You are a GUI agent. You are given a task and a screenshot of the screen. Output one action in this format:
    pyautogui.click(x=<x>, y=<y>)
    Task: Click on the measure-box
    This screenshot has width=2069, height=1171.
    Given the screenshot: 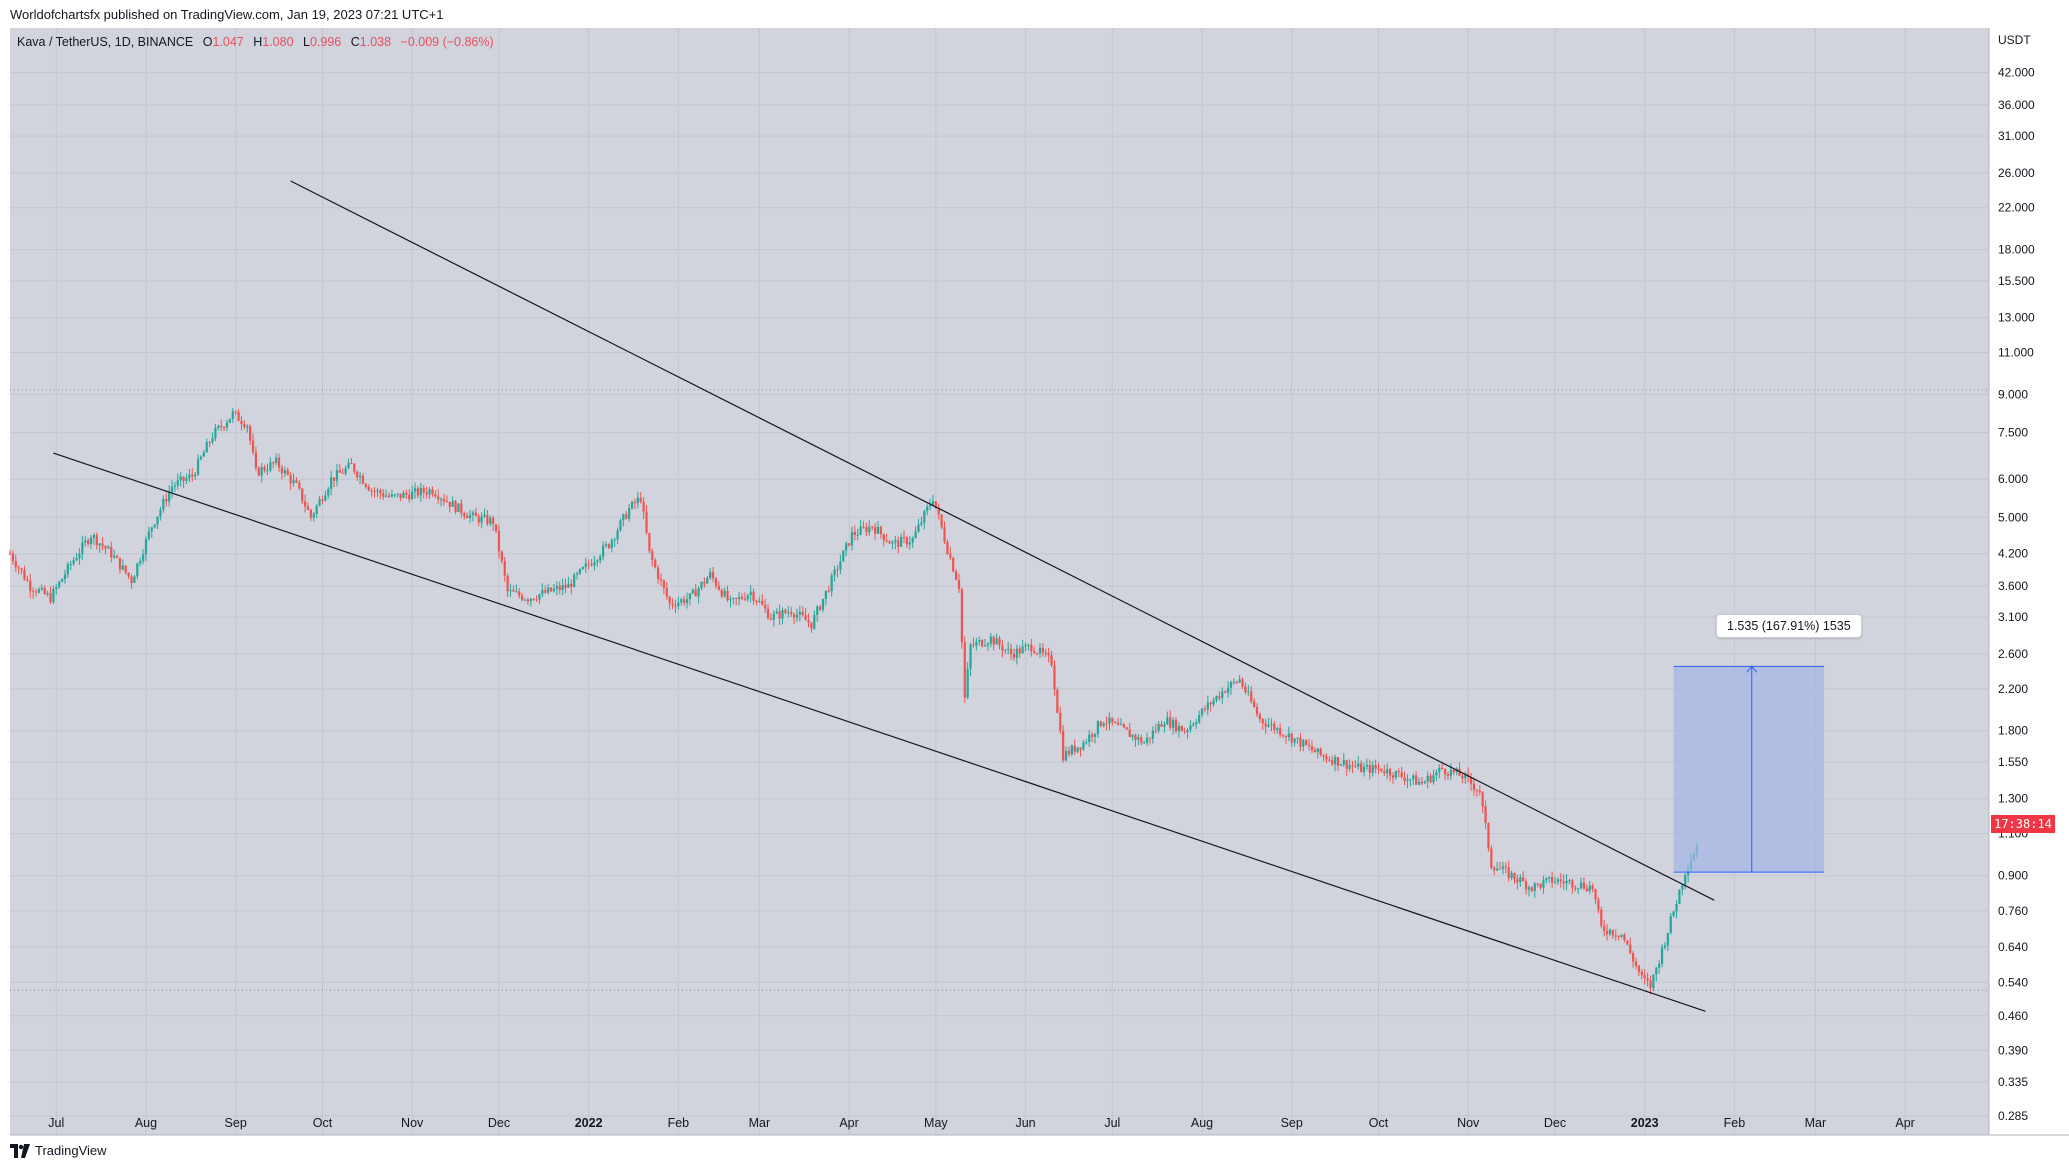 What is the action you would take?
    pyautogui.click(x=1749, y=769)
    